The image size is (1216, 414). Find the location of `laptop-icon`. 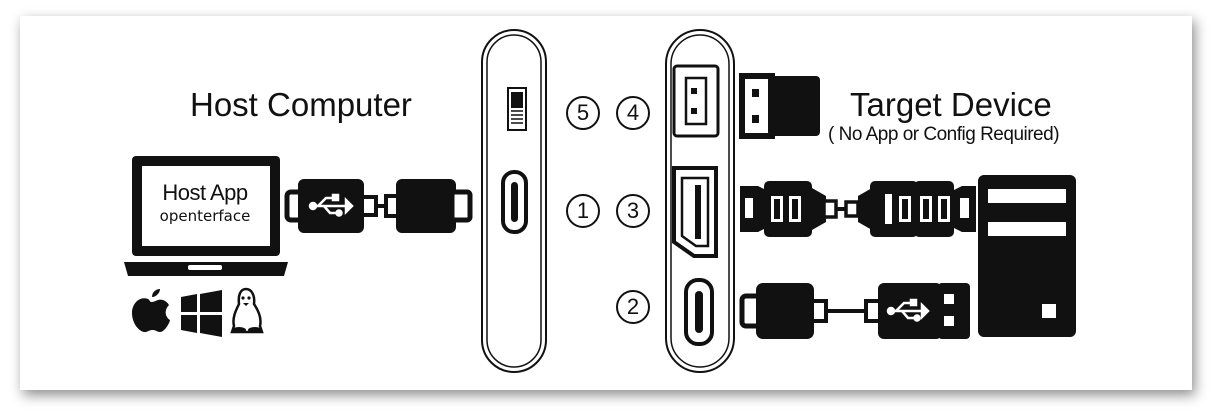

laptop-icon is located at coordinates (206, 216).